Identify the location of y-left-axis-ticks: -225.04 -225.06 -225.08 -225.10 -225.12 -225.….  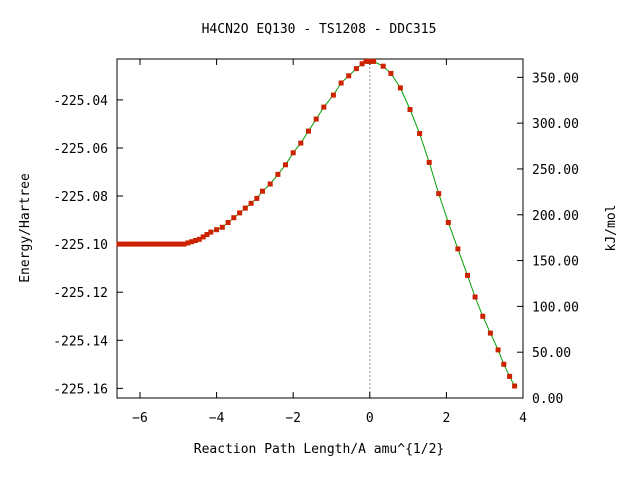
(88, 245).